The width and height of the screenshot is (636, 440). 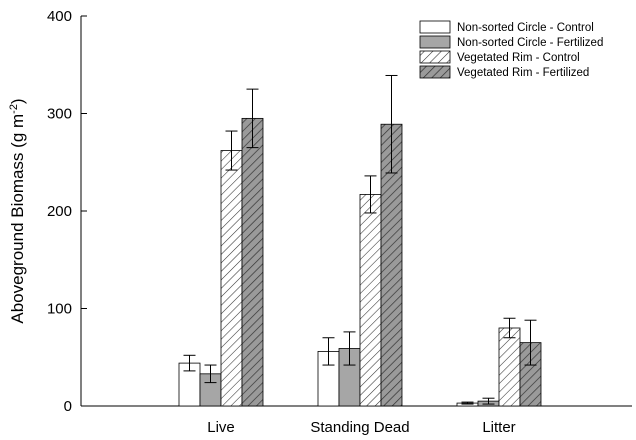 What do you see at coordinates (361, 418) in the screenshot?
I see `x-axis-categories: Live Standing Dead Litter` at bounding box center [361, 418].